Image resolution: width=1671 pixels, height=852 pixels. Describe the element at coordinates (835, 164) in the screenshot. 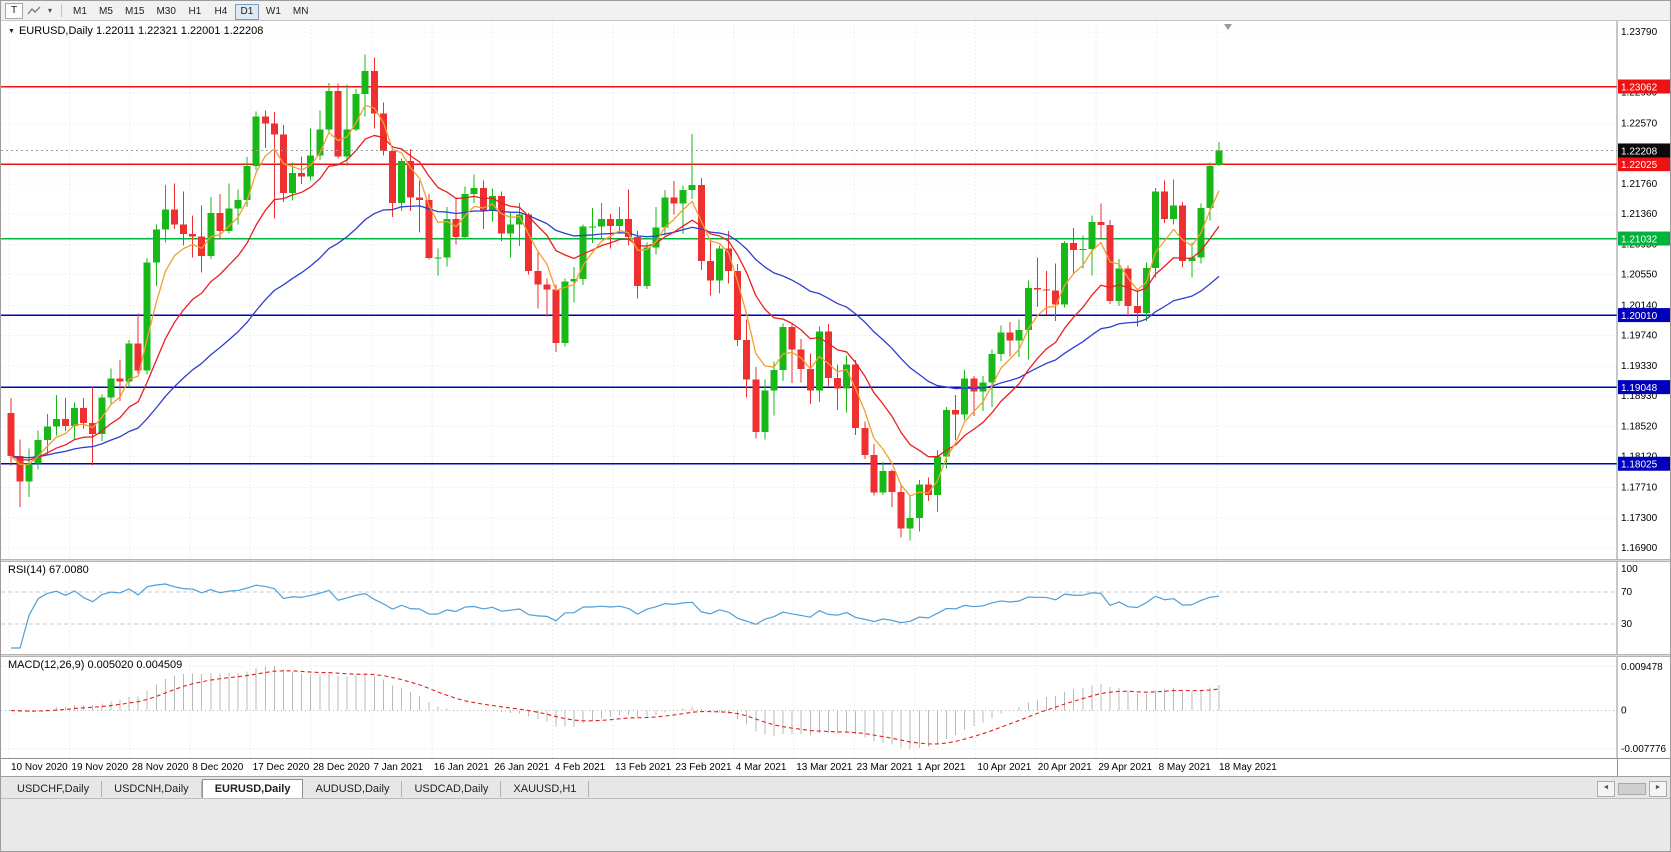

I see `h-line: 1.22025` at that location.